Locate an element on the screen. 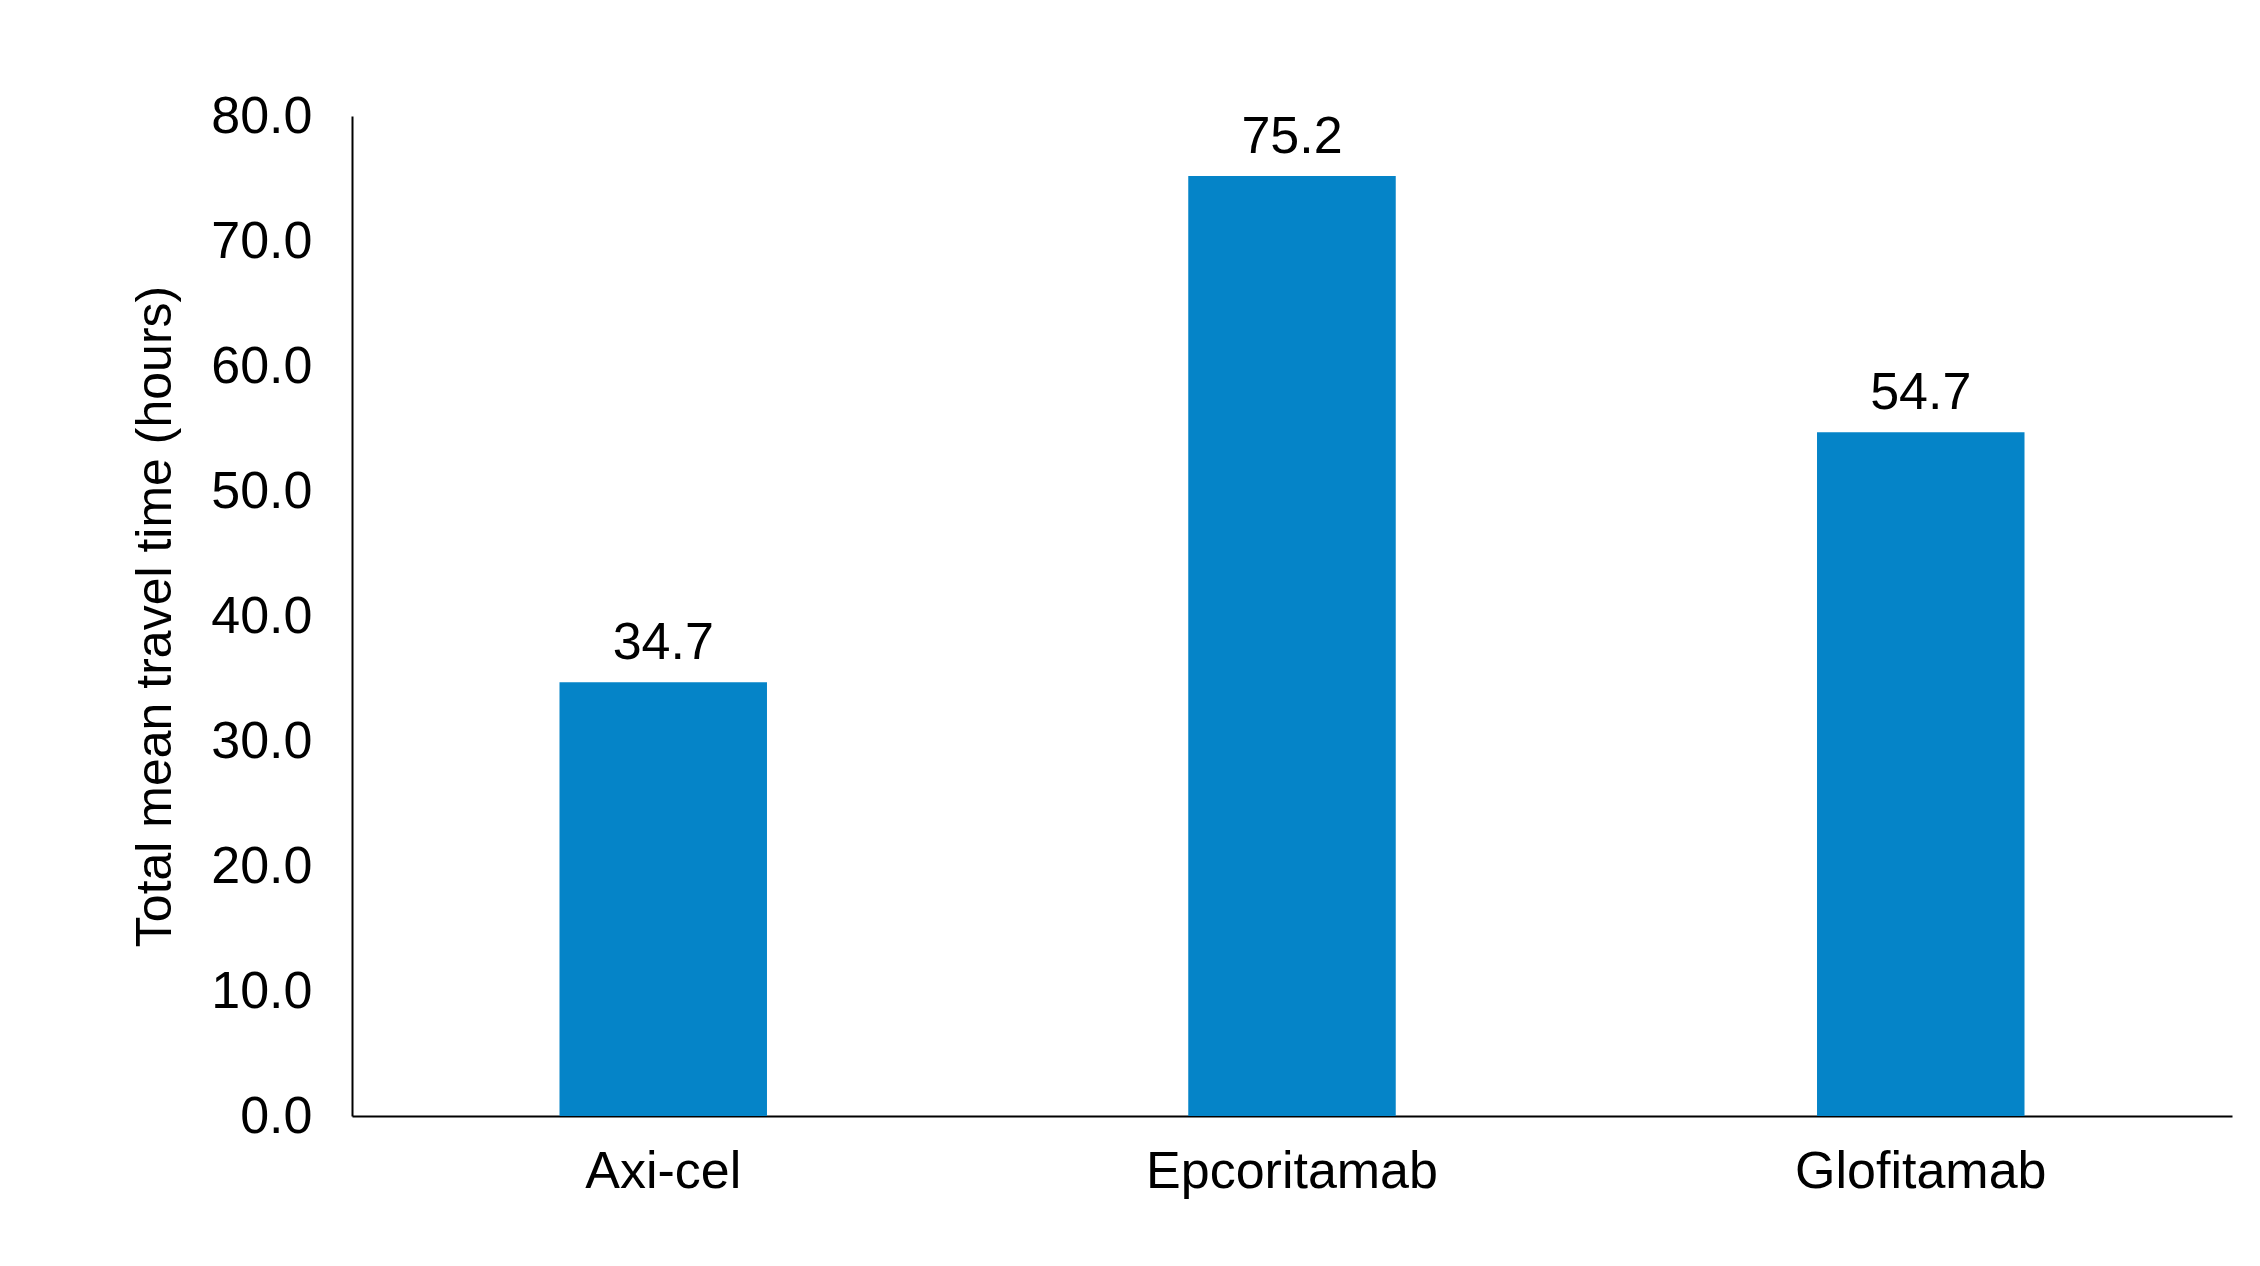 The height and width of the screenshot is (1266, 2260). y-tick-label: 30.0 is located at coordinates (262, 739).